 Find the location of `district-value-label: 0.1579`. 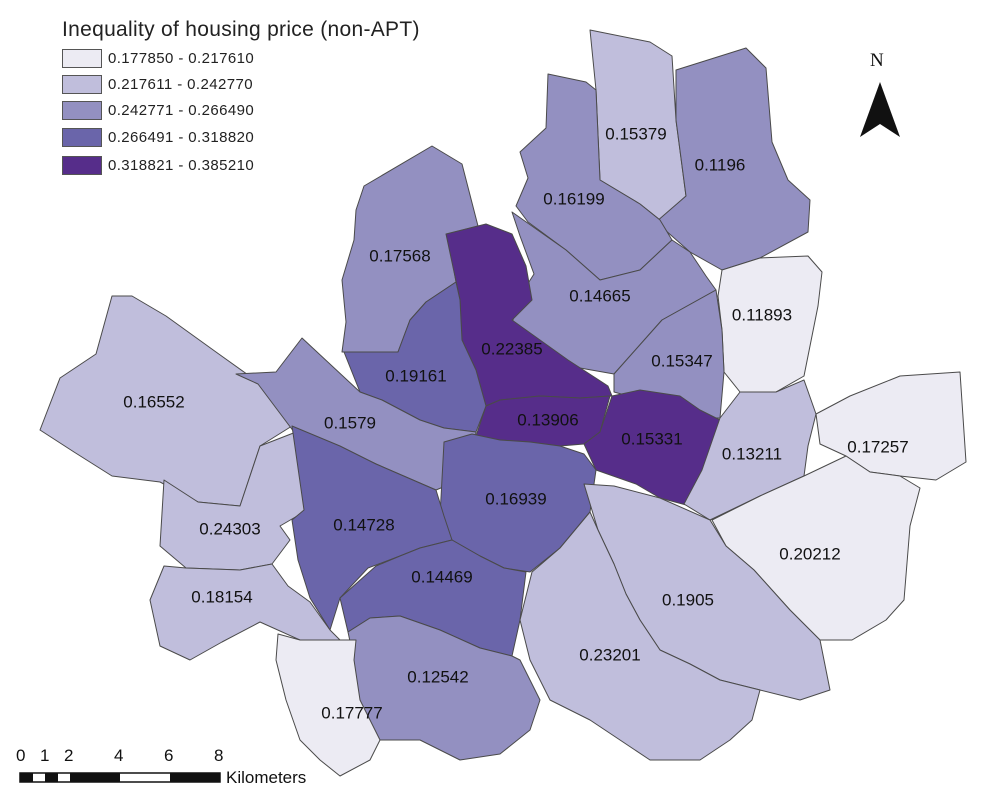

district-value-label: 0.1579 is located at coordinates (350, 422).